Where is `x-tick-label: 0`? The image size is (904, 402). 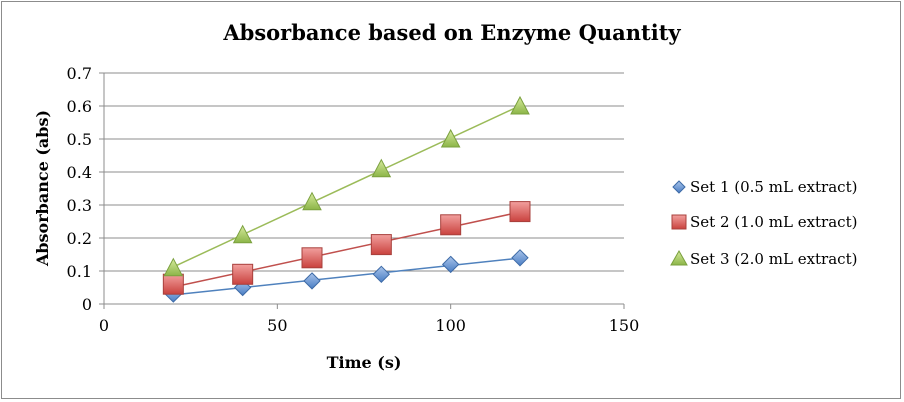 x-tick-label: 0 is located at coordinates (104, 325).